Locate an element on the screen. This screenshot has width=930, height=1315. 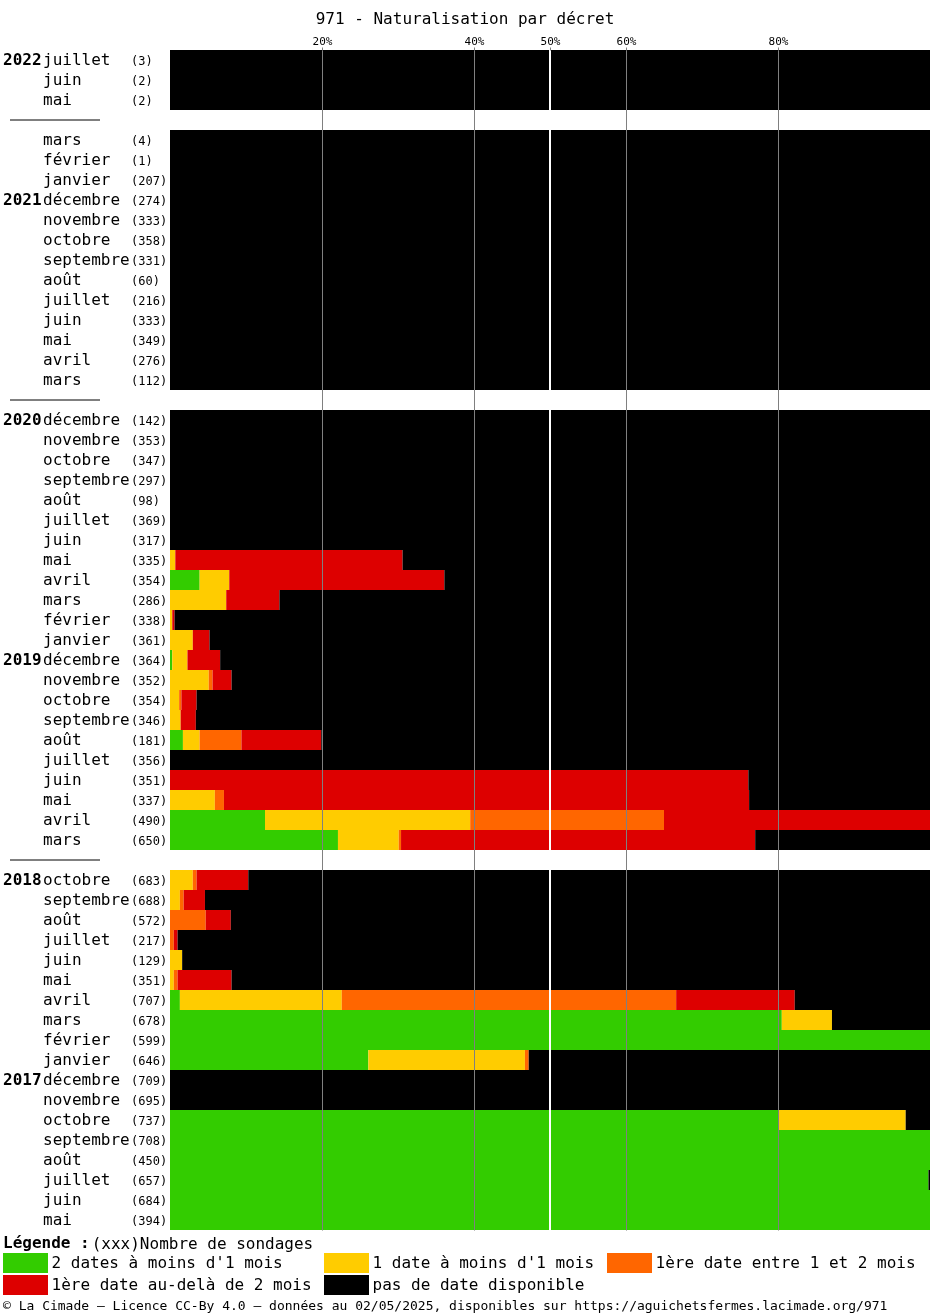
category-label: juillet (657) is located at coordinates (105, 1179).